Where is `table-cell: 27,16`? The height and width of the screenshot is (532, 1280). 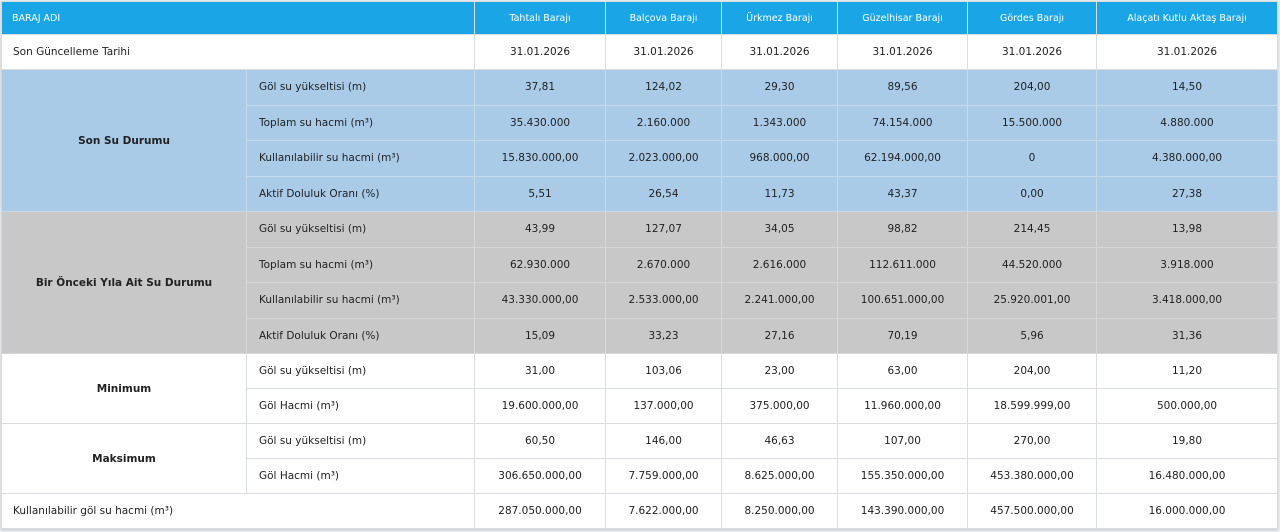 table-cell: 27,16 is located at coordinates (780, 335).